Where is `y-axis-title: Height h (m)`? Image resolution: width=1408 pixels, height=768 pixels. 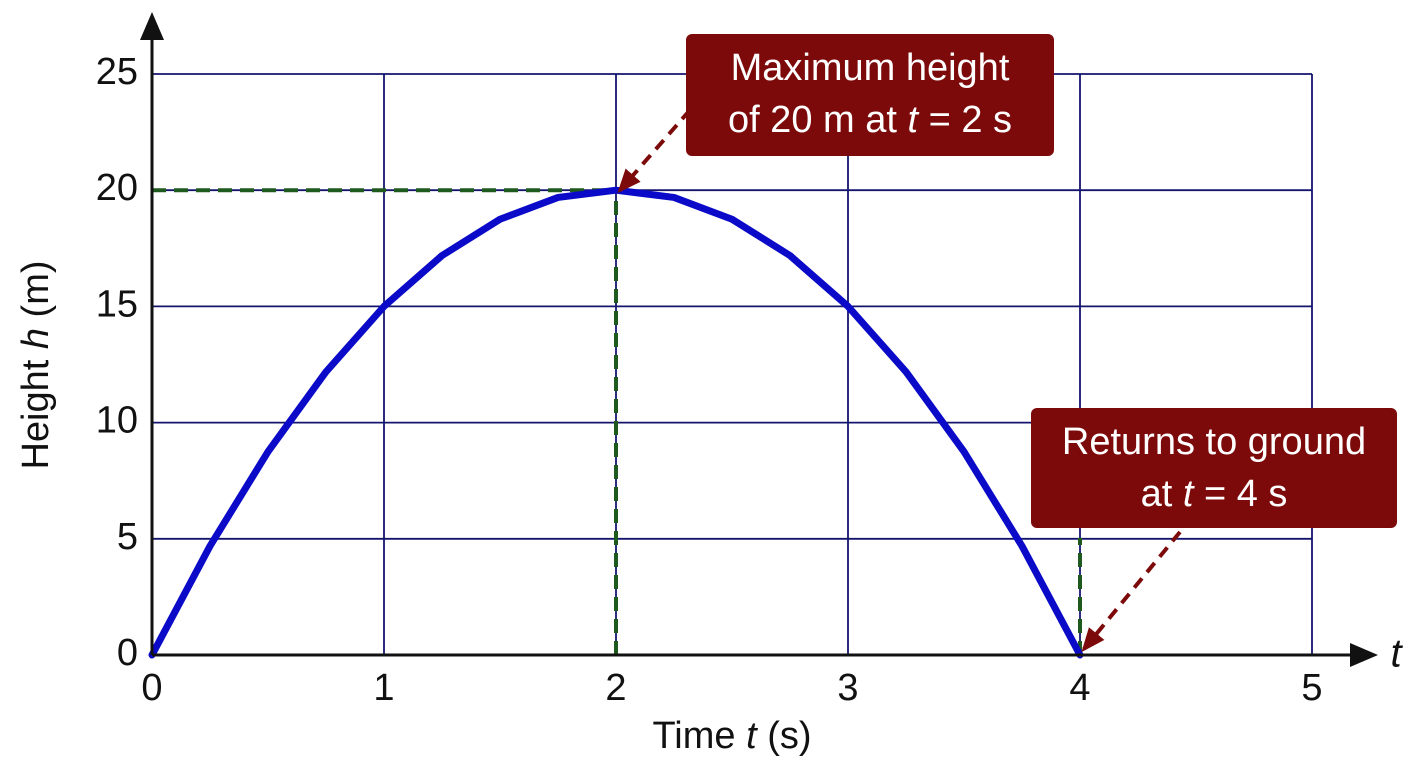 y-axis-title: Height h (m) is located at coordinates (36, 364).